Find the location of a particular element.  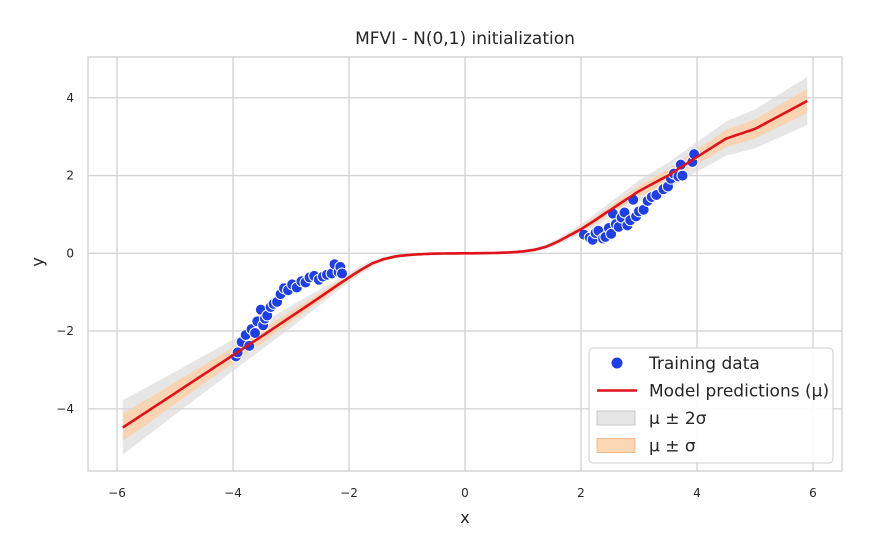

x-tick-label: 0 is located at coordinates (465, 493).